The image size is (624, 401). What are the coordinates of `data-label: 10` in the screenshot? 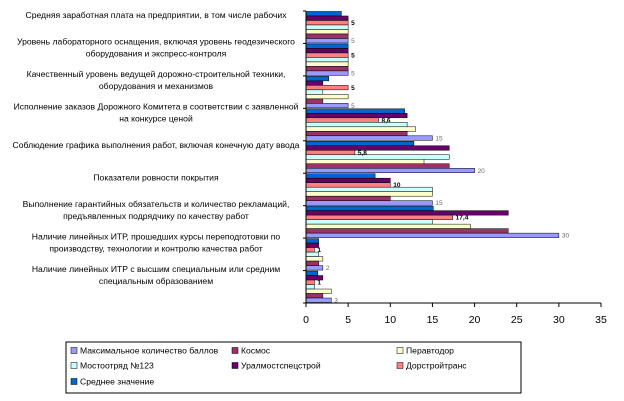 It's located at (397, 185).